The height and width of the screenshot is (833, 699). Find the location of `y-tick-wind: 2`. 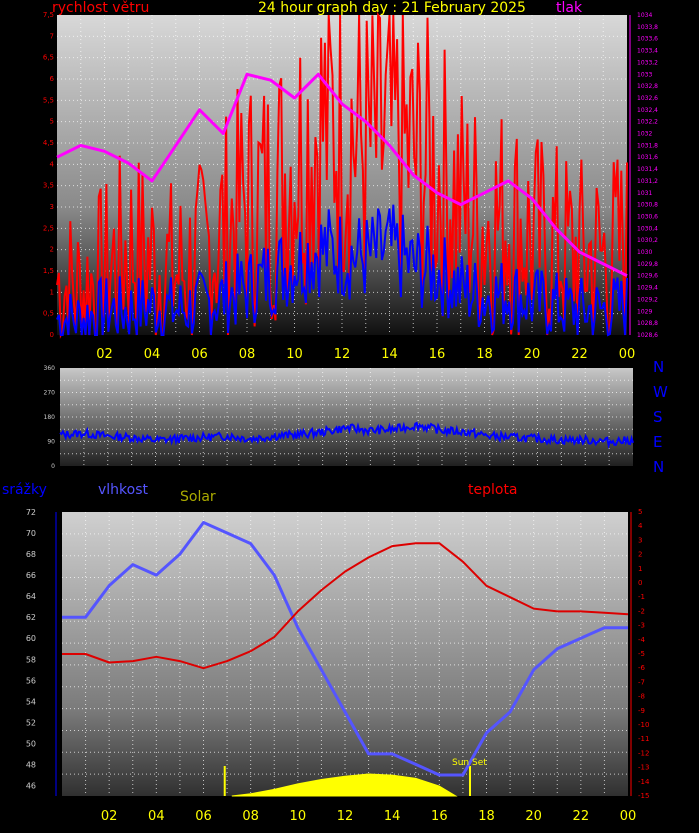

y-tick-wind: 2 is located at coordinates (52, 250).